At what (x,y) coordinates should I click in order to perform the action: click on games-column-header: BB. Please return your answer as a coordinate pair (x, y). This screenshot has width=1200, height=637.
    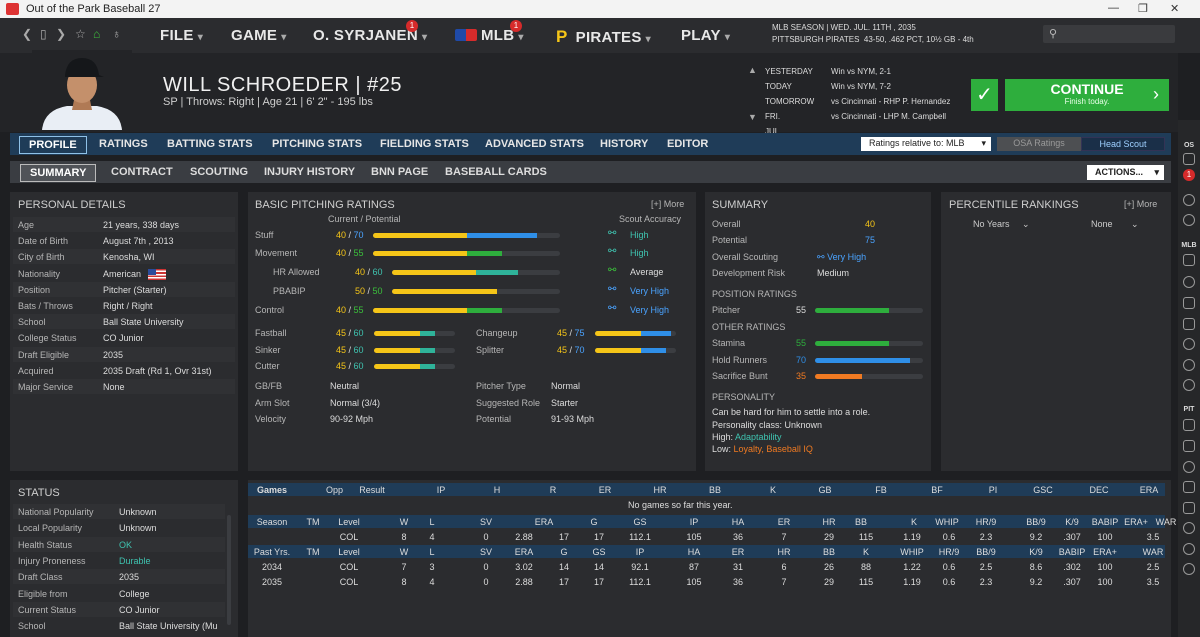
    Looking at the image, I should click on (715, 490).